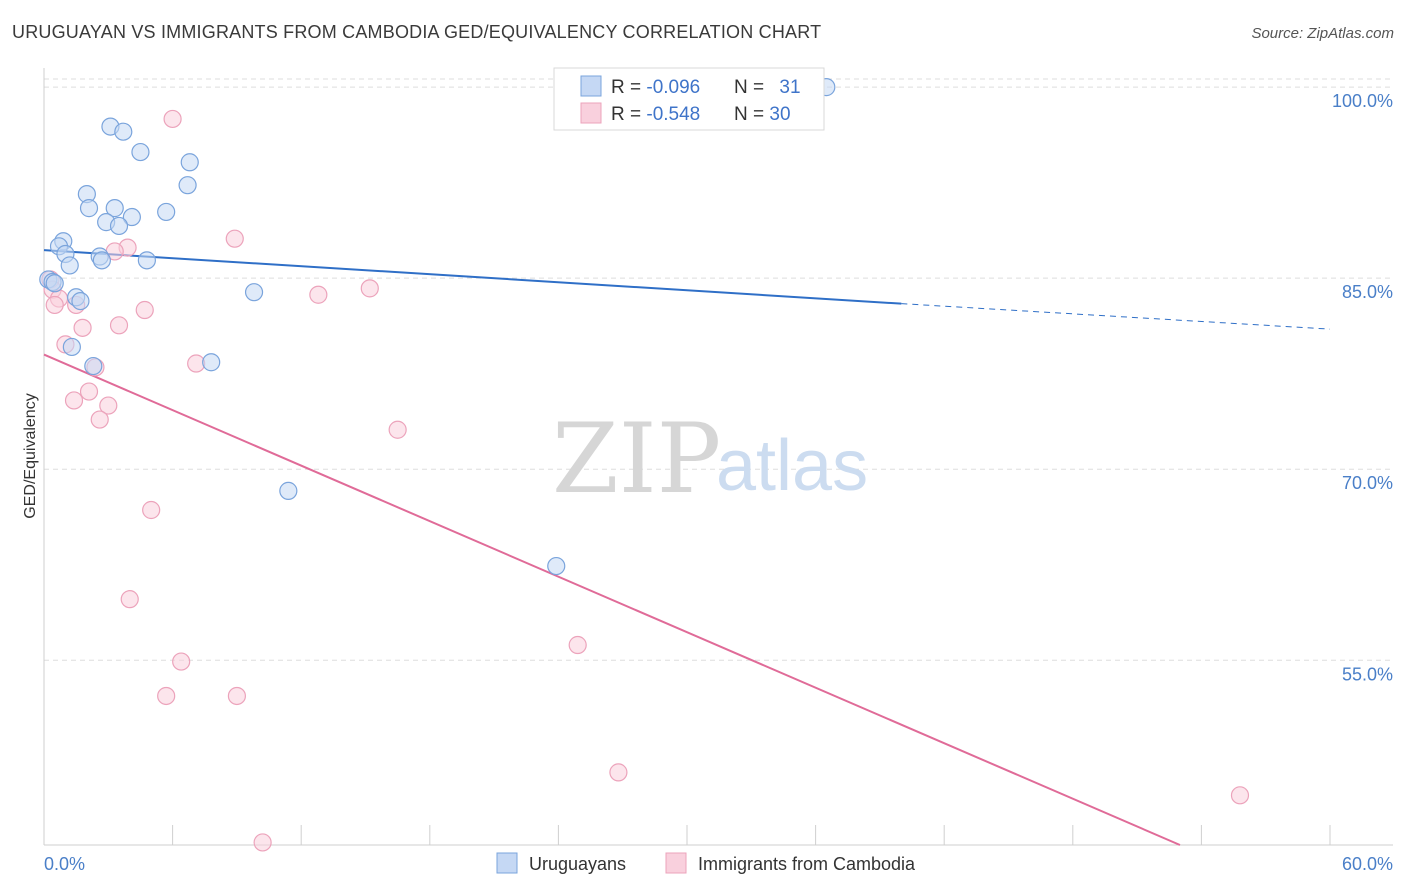 This screenshot has height=892, width=1406. Describe the element at coordinates (1322, 33) in the screenshot. I see `source-label: Source: ZipAtlas.com` at that location.